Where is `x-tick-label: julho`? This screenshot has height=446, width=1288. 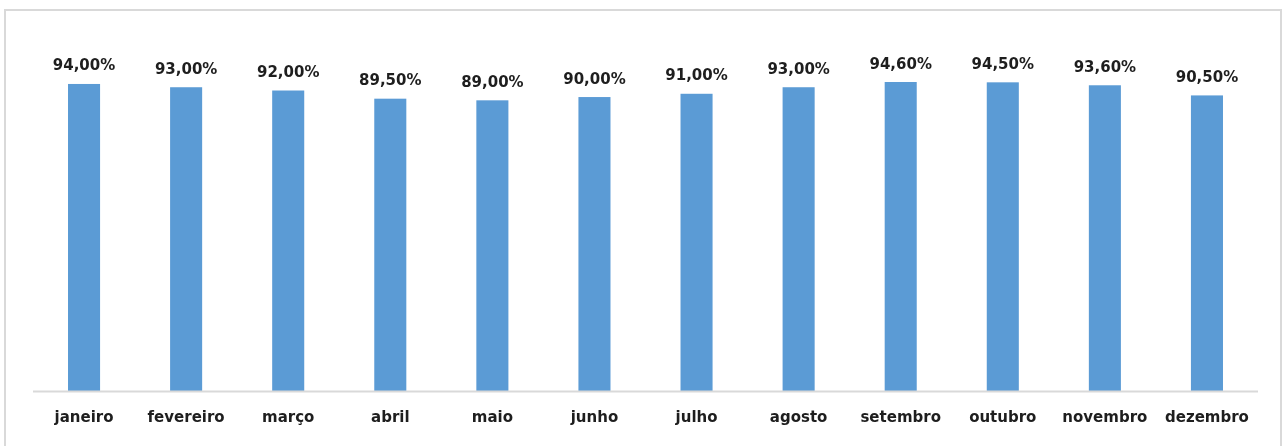
x-tick-label: julho is located at coordinates (696, 417).